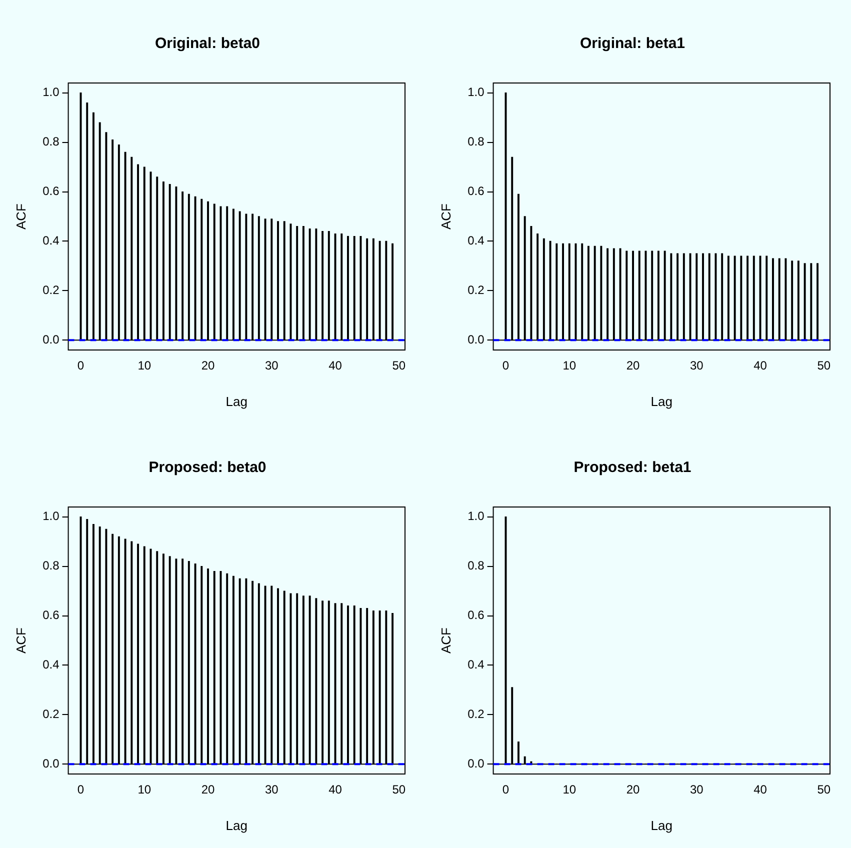 This screenshot has width=851, height=848. What do you see at coordinates (633, 467) in the screenshot?
I see `chart-title: Proposed: beta1` at bounding box center [633, 467].